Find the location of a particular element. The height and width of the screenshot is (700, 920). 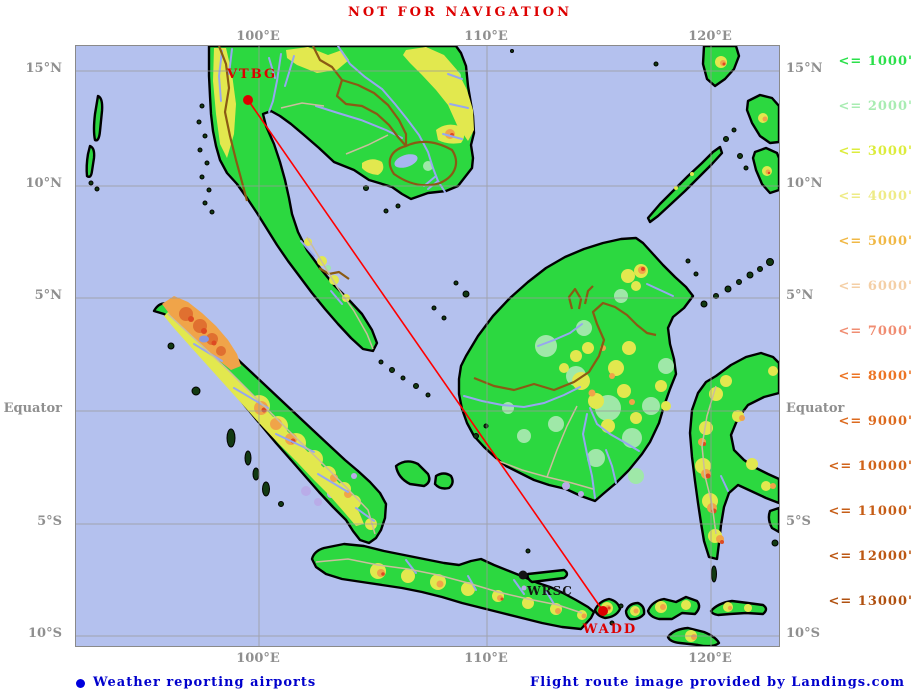

lat-label-left: 5°N is located at coordinates (48, 295).